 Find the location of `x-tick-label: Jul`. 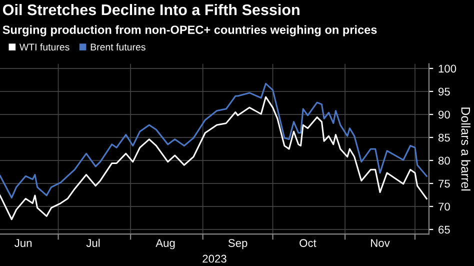

x-tick-label: Jul is located at coordinates (93, 242).